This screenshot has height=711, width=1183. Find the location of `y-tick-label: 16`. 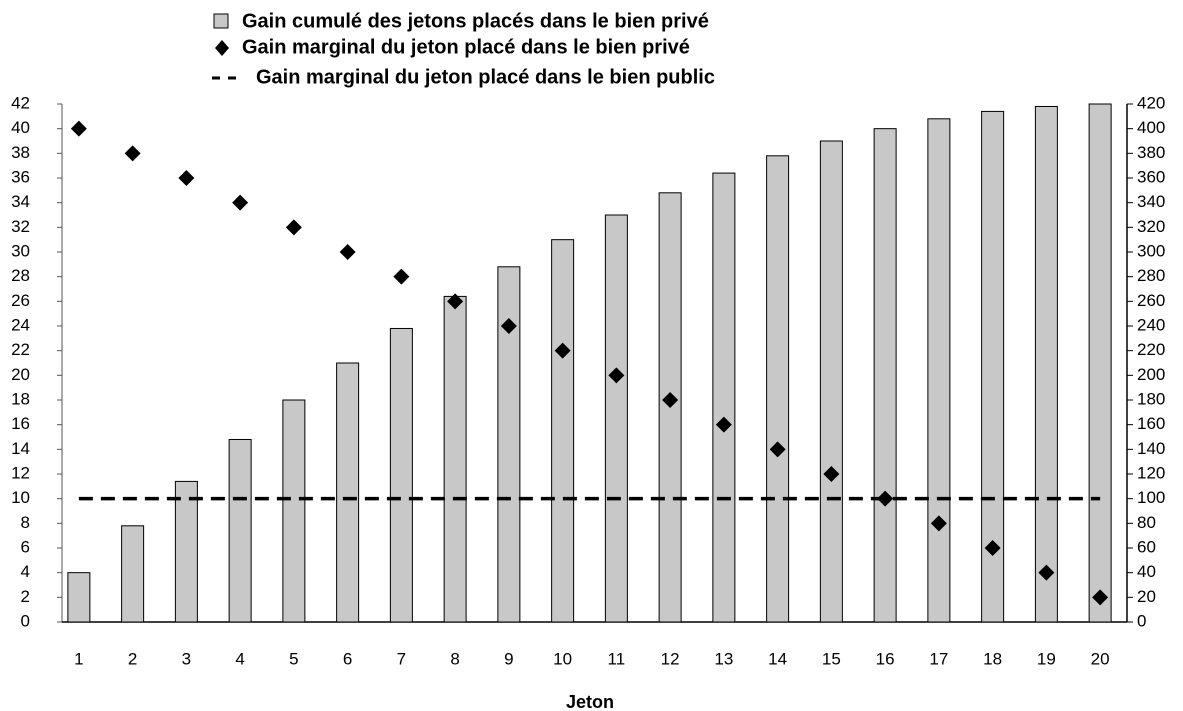

y-tick-label: 16 is located at coordinates (20, 423).